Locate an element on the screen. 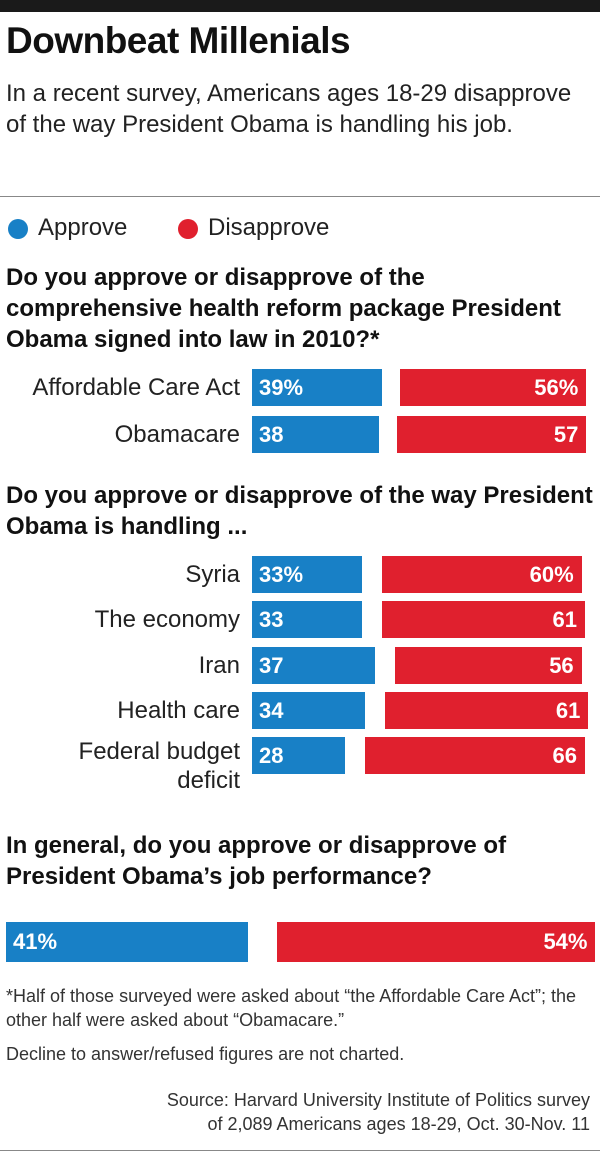 This screenshot has height=1154, width=600. bar-disapprove: 56 is located at coordinates (488, 665).